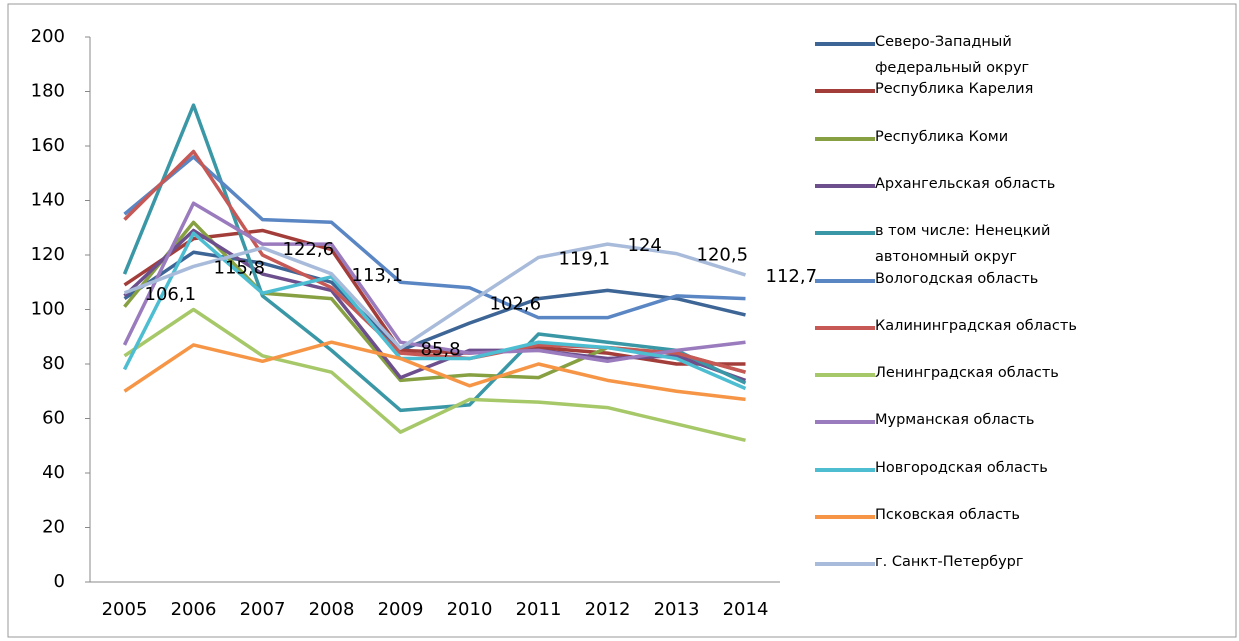 This screenshot has width=1239, height=641. I want to click on y-tick-label: 180, so click(48, 91).